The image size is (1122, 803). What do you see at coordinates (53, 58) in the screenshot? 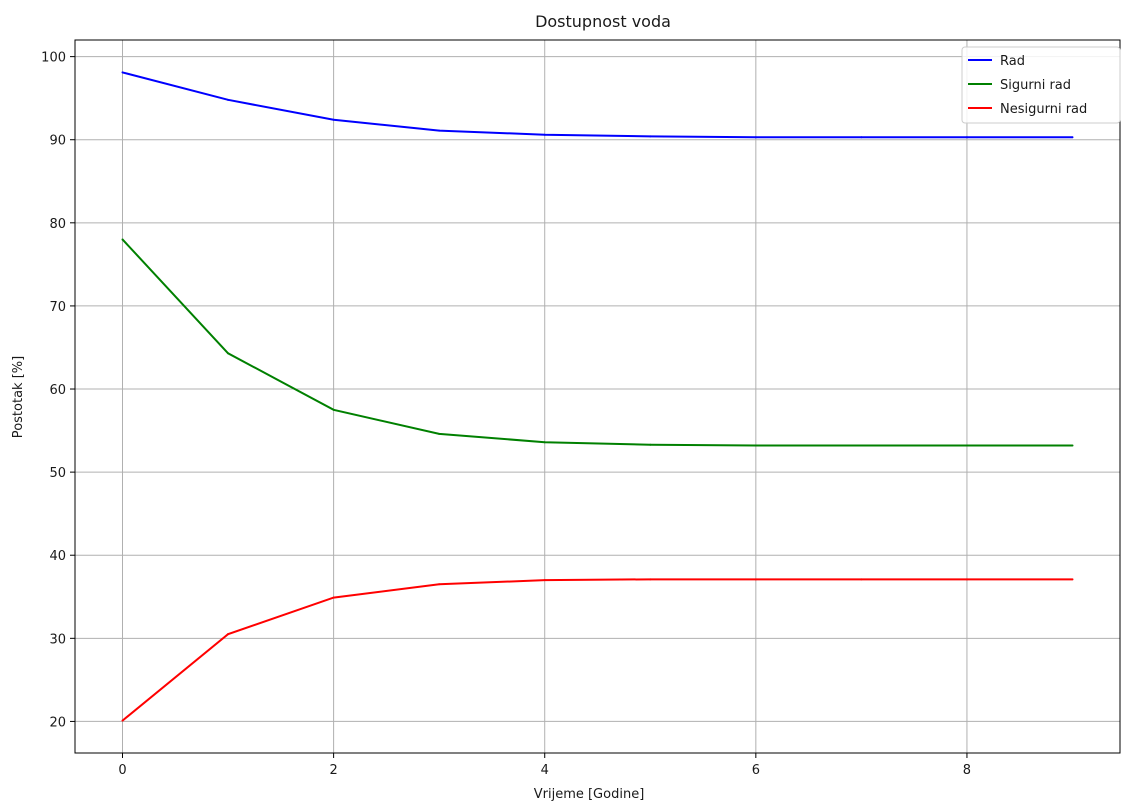
I see `y-tick-label: 100` at bounding box center [53, 58].